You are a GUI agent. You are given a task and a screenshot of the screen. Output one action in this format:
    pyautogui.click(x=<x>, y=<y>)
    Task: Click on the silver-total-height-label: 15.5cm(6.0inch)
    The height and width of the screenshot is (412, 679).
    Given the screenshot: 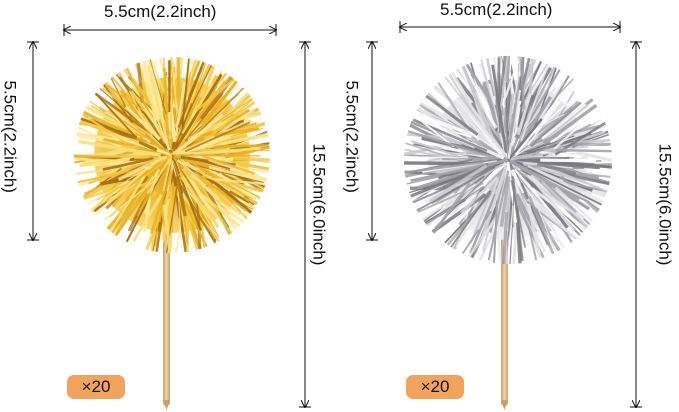 What is the action you would take?
    pyautogui.click(x=665, y=204)
    